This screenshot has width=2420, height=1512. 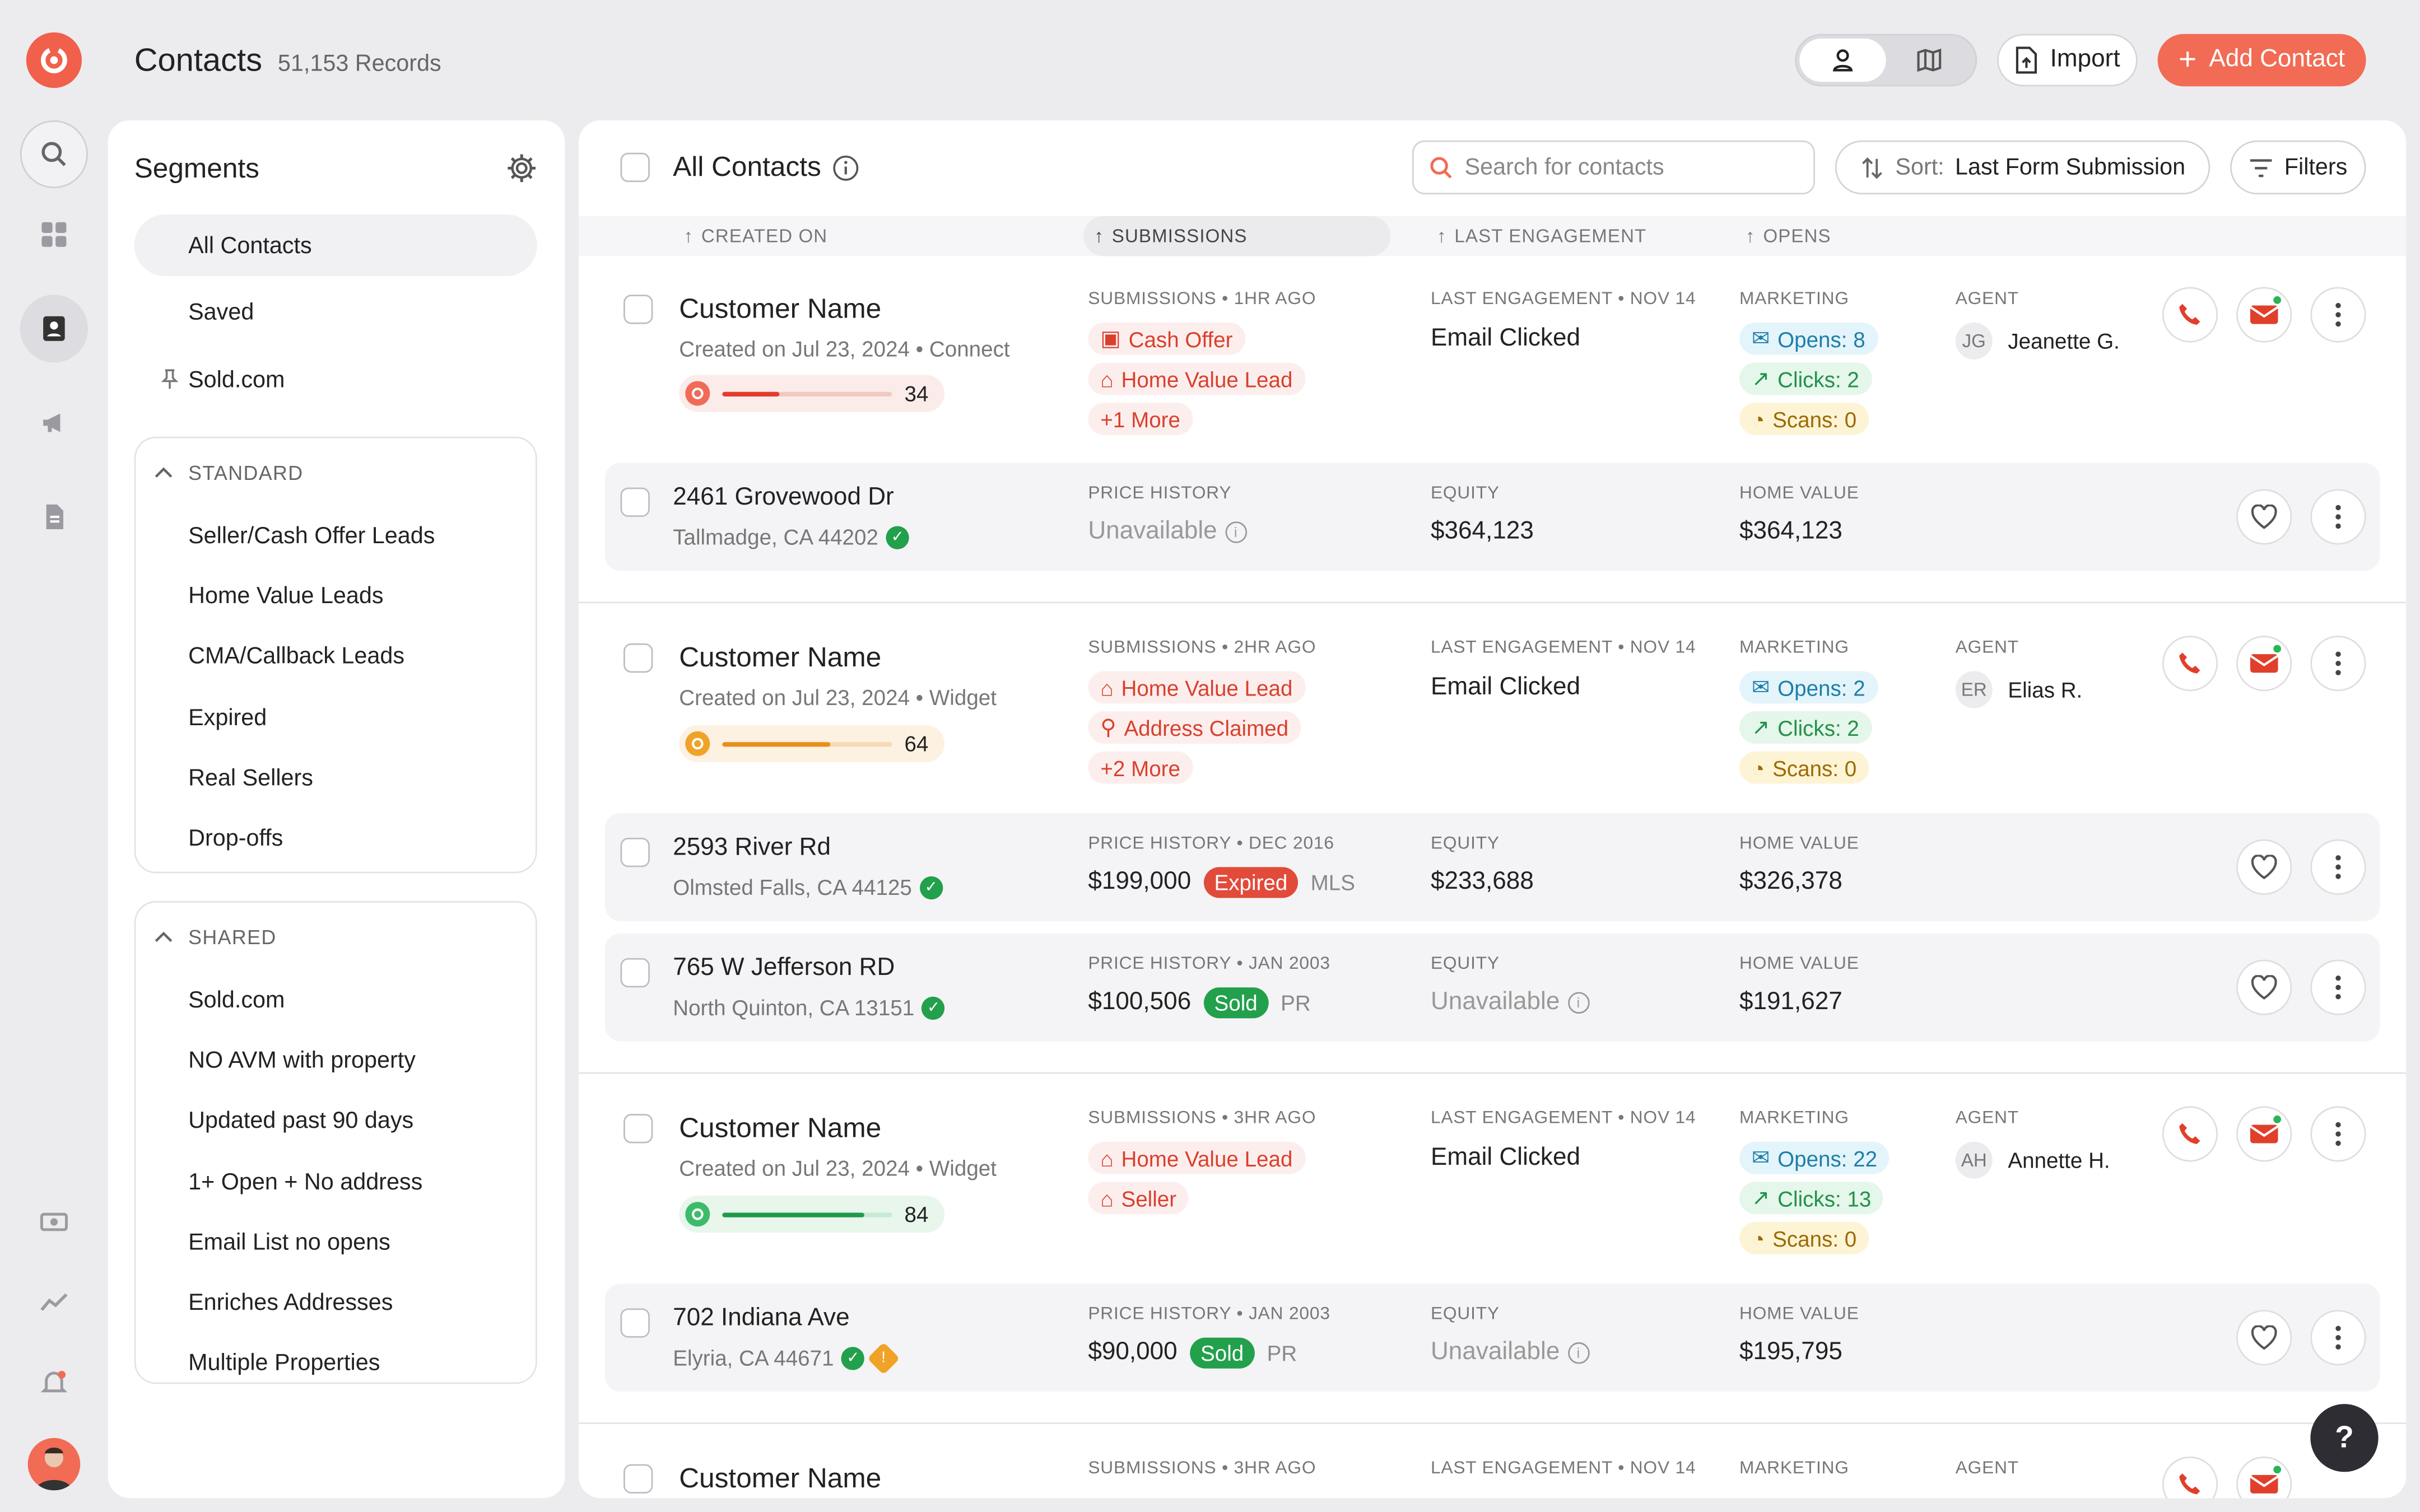 What do you see at coordinates (1542, 236) in the screenshot?
I see `column-last-engagement: ↑ LAST ENGAGEMENT` at bounding box center [1542, 236].